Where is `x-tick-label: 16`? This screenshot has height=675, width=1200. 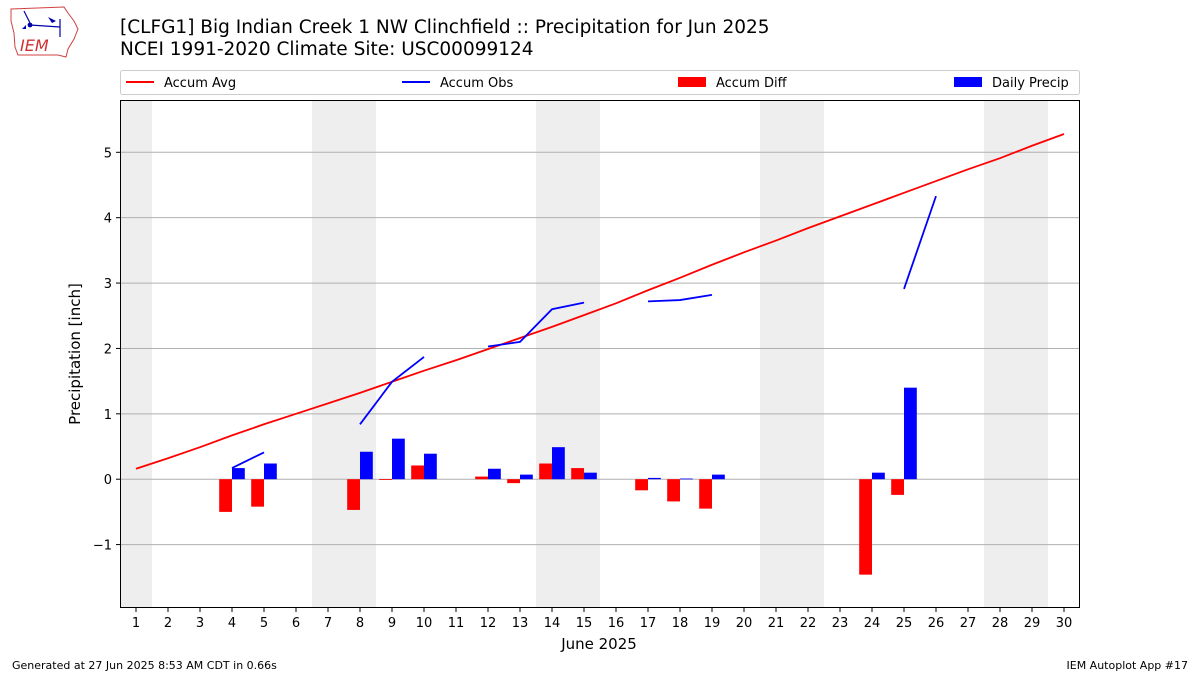
x-tick-label: 16 is located at coordinates (616, 623).